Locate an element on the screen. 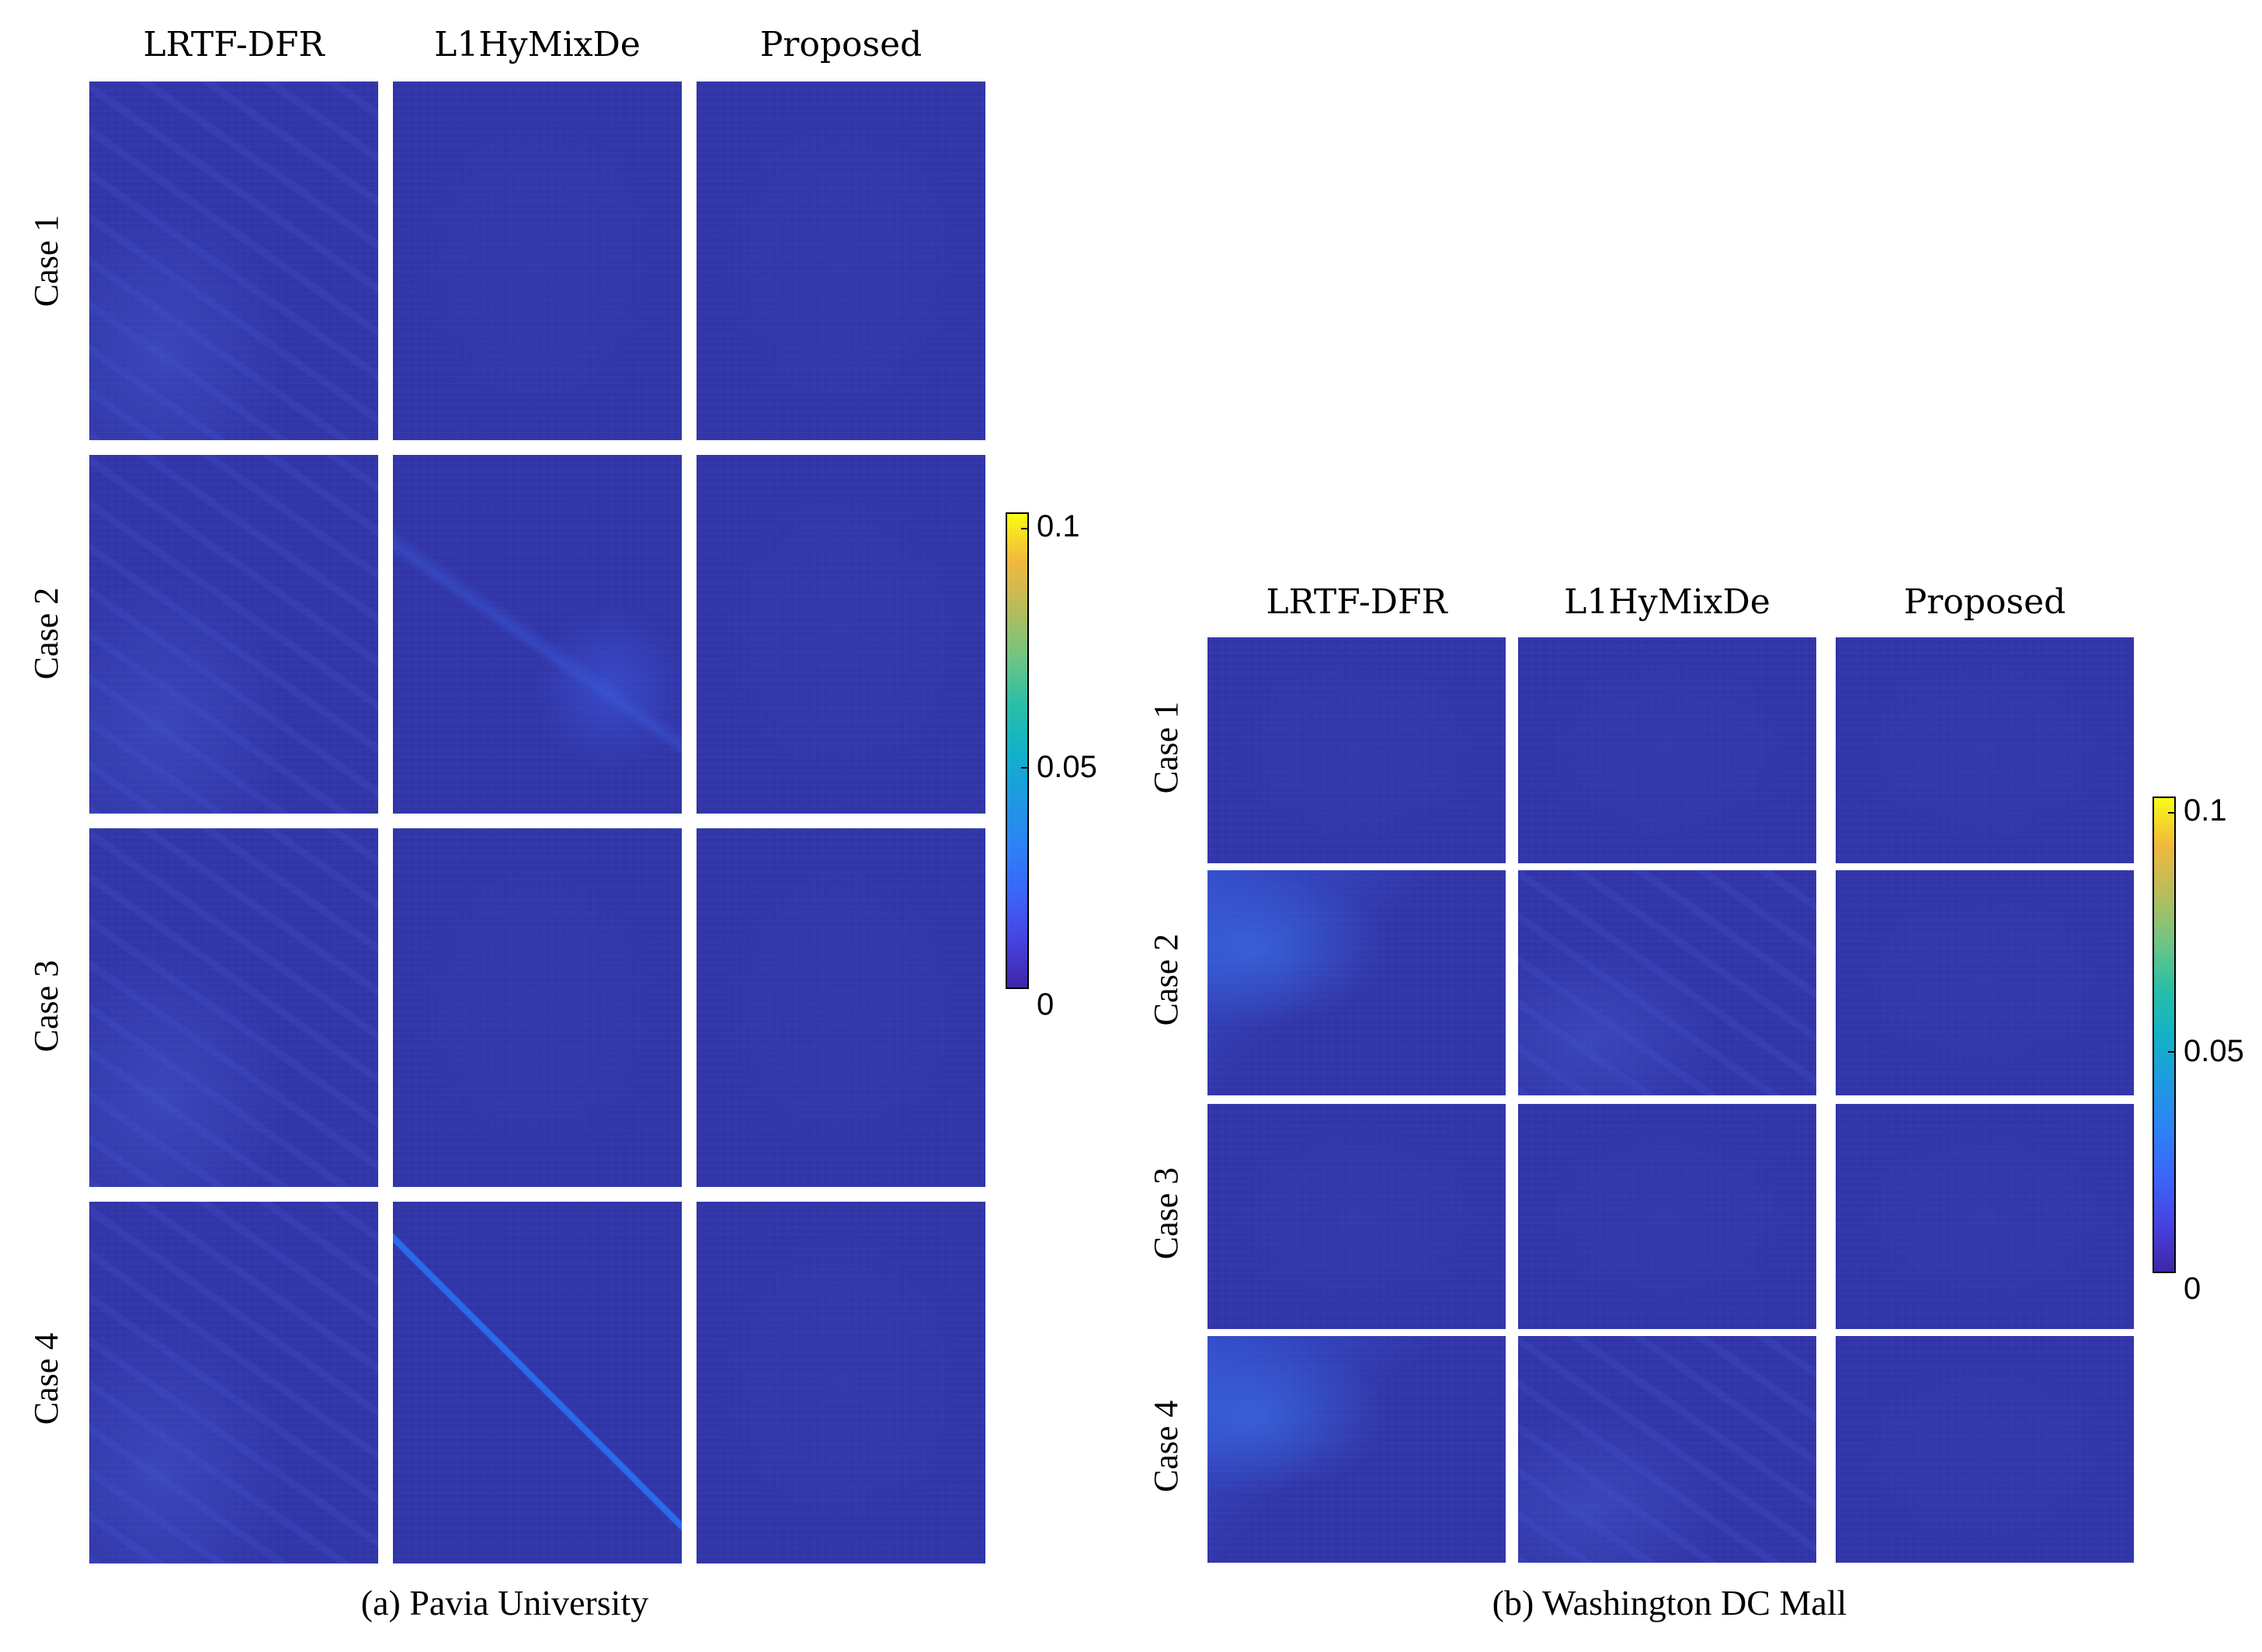  colorbar-pavia-tick-mid is located at coordinates (1024, 768).